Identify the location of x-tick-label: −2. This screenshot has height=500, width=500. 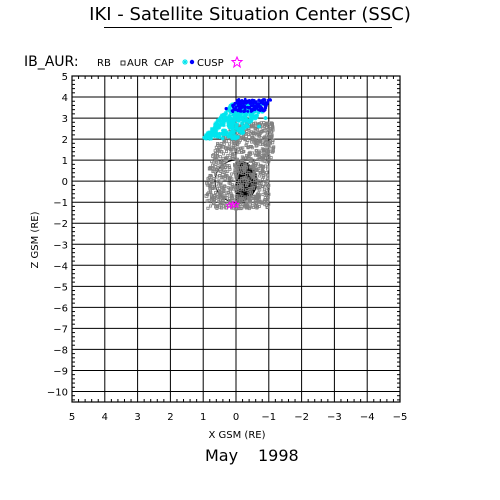
(301, 417).